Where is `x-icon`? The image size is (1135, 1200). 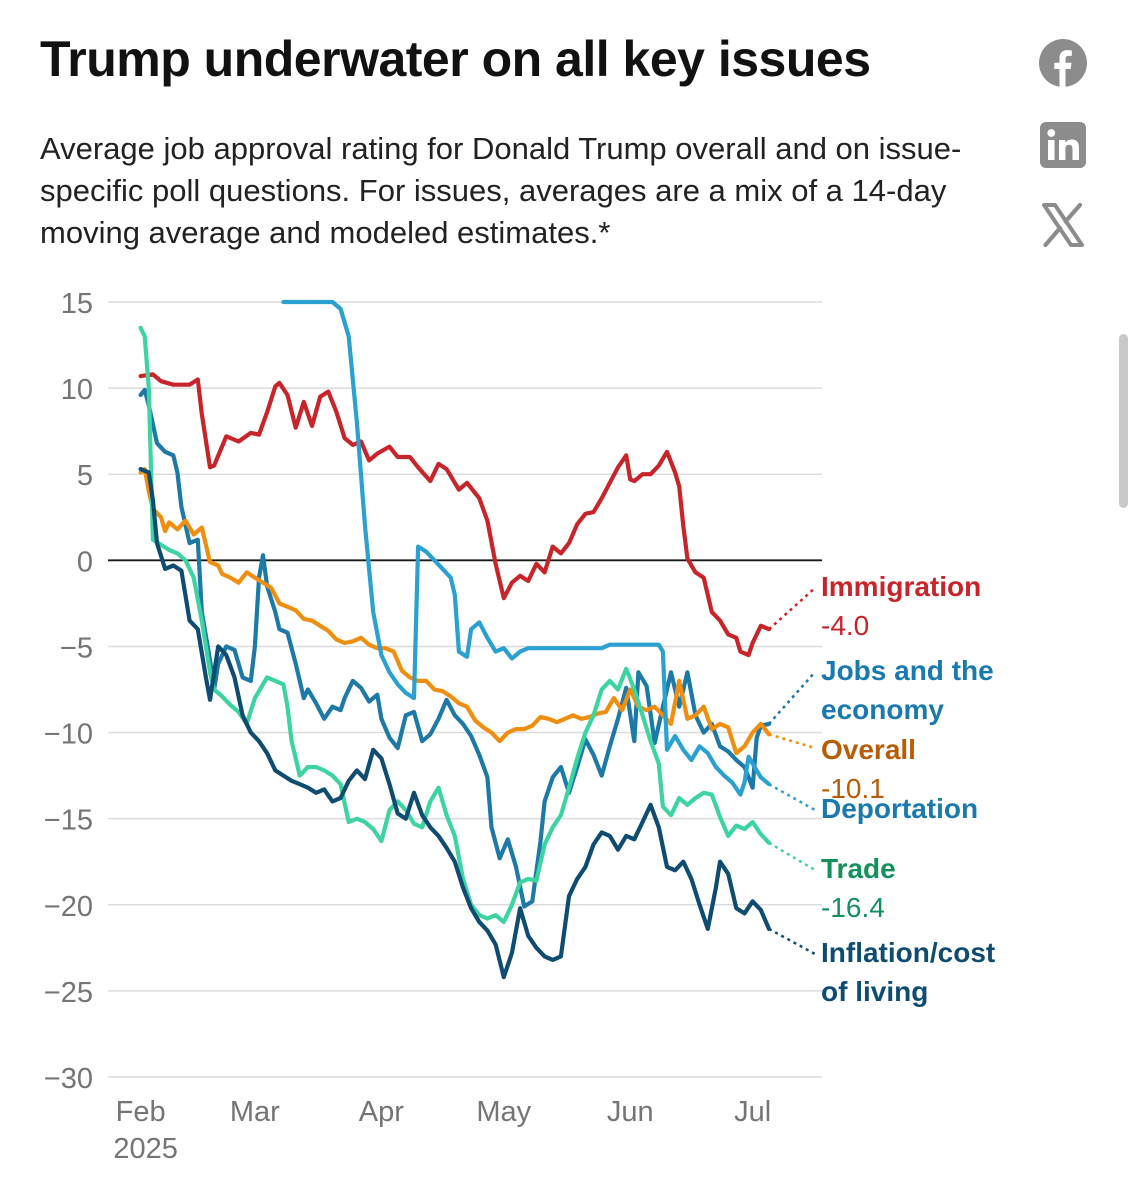 x-icon is located at coordinates (1063, 225).